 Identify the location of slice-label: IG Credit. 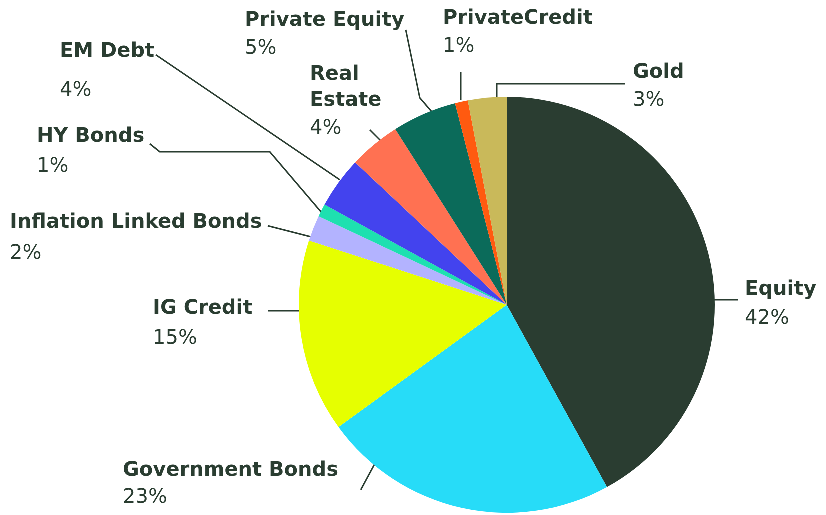
(203, 307).